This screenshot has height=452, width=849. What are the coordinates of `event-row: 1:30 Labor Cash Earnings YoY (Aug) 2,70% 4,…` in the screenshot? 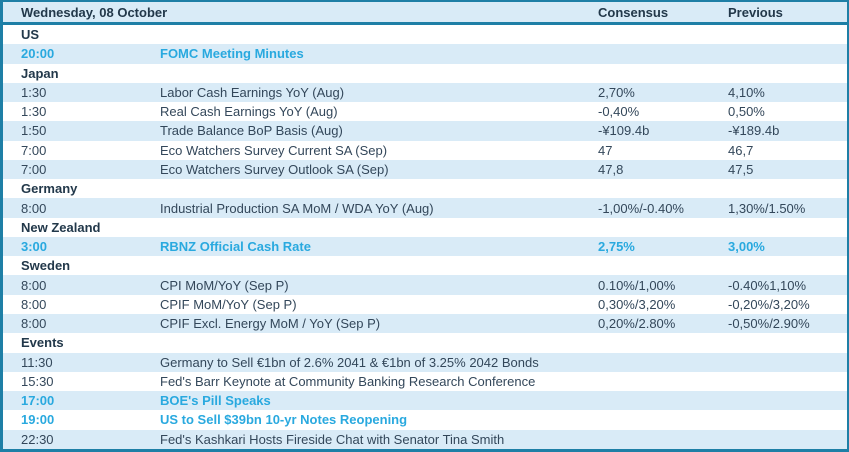 It's located at (425, 92).